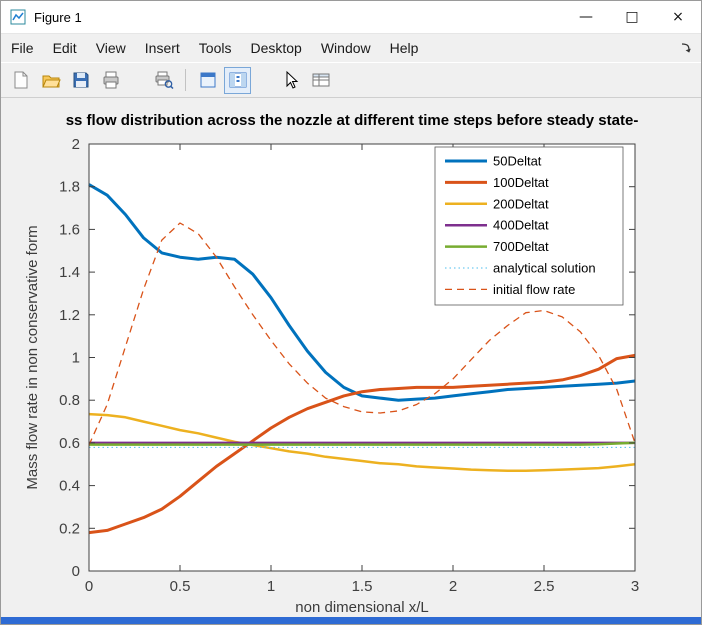 This screenshot has height=625, width=702. What do you see at coordinates (521, 203) in the screenshot?
I see `svg-text: 200Deltat` at bounding box center [521, 203].